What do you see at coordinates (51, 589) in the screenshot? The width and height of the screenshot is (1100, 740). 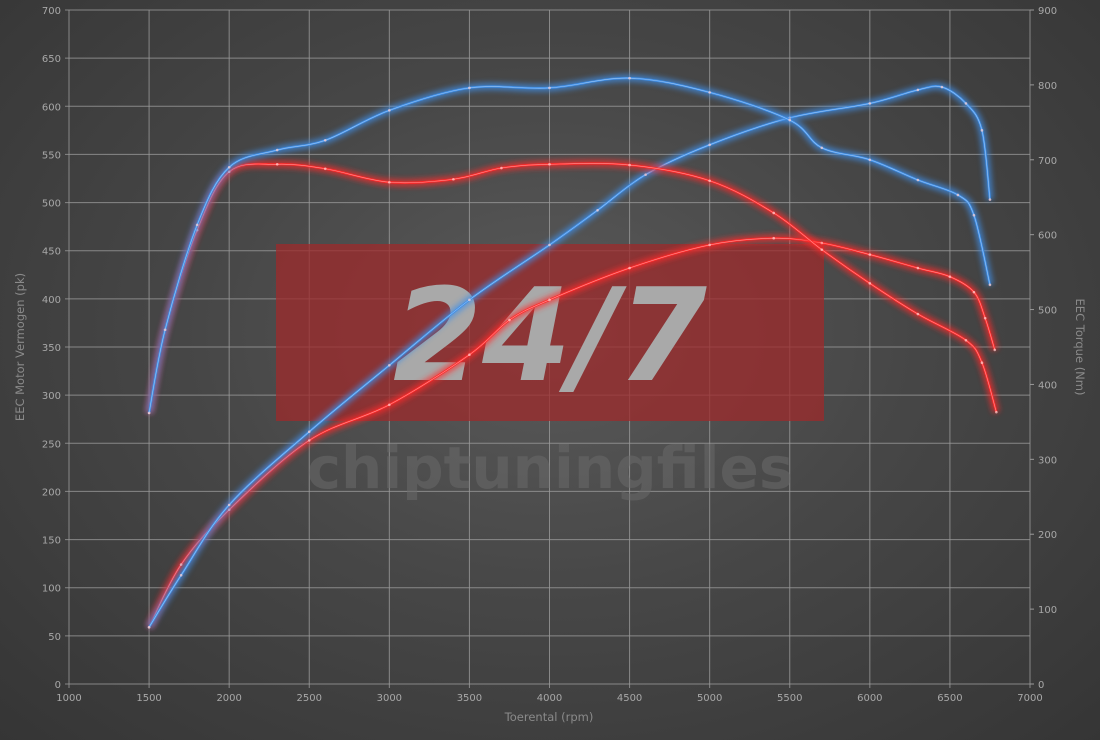 I see `y-left-tick-label: 100` at bounding box center [51, 589].